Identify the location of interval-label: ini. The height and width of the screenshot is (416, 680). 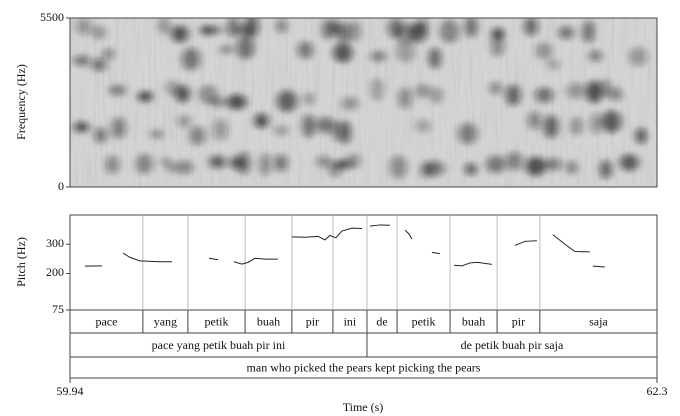
(350, 321).